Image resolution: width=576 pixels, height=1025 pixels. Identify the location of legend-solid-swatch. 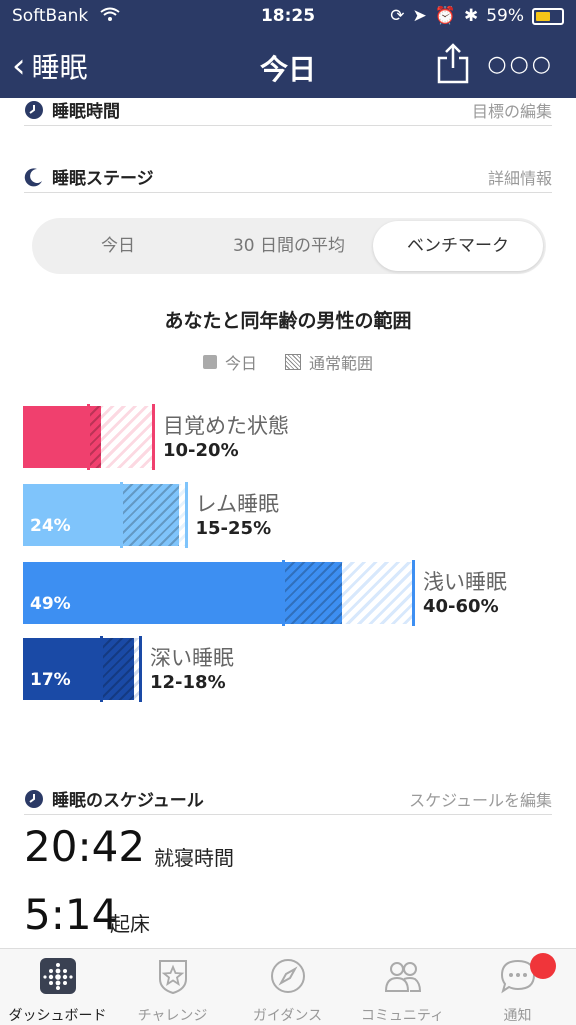
(209, 362).